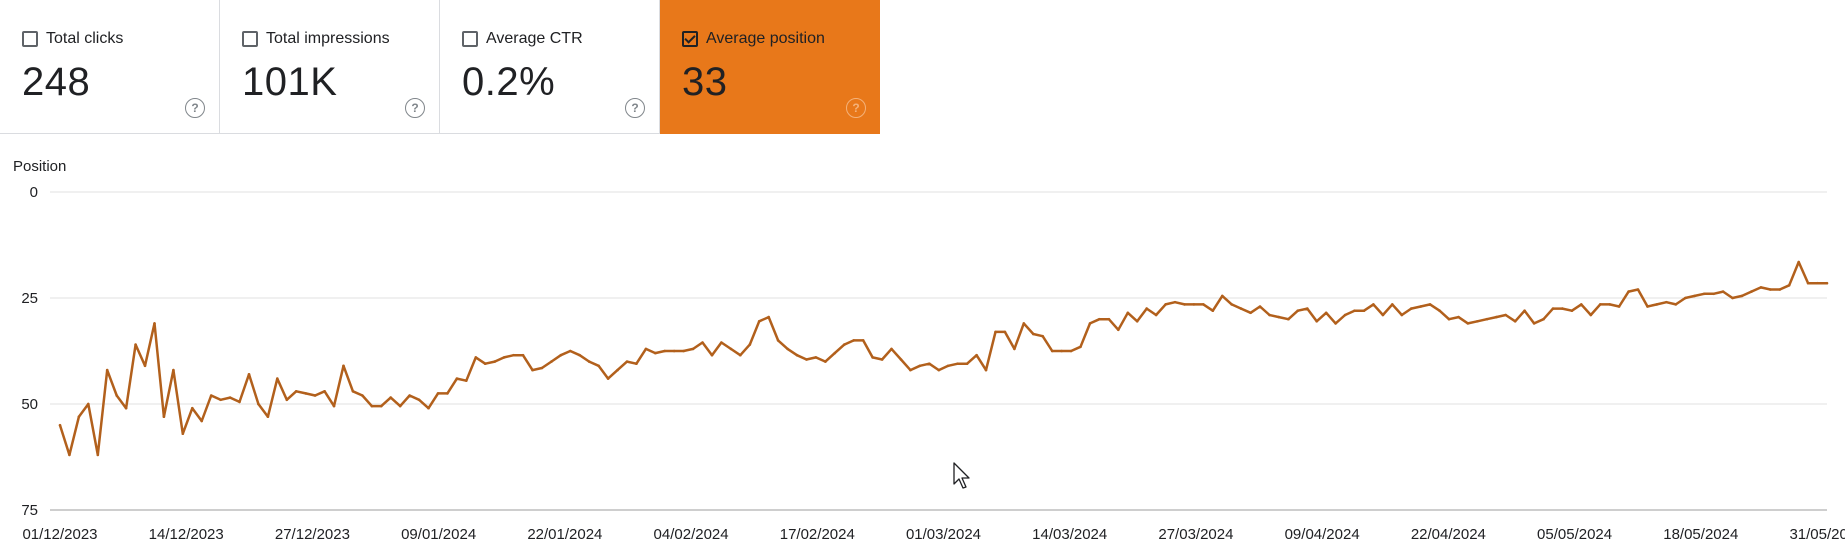 Image resolution: width=1845 pixels, height=560 pixels. Describe the element at coordinates (328, 38) in the screenshot. I see `metric-label-total-impressions: Total impressions` at that location.